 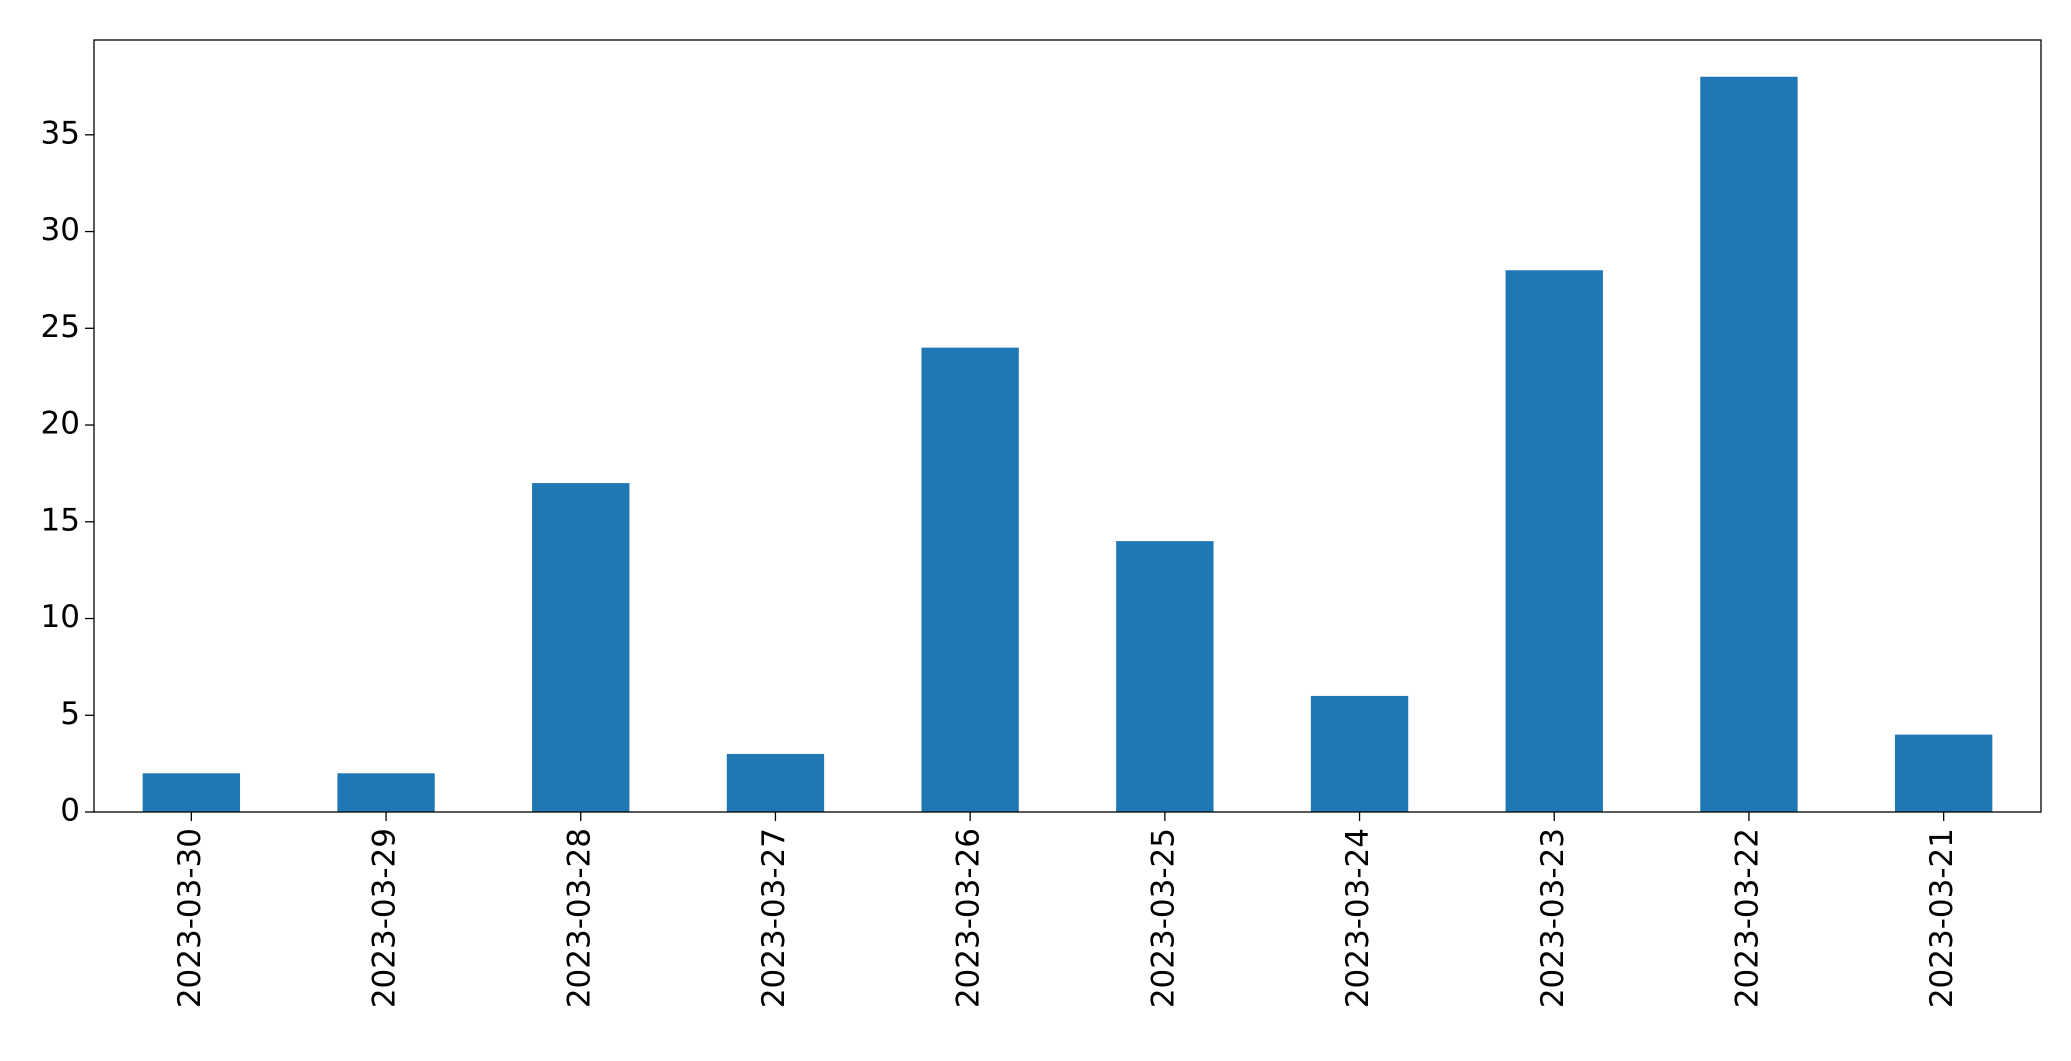 What do you see at coordinates (60, 520) in the screenshot?
I see `y-tick-label: 15` at bounding box center [60, 520].